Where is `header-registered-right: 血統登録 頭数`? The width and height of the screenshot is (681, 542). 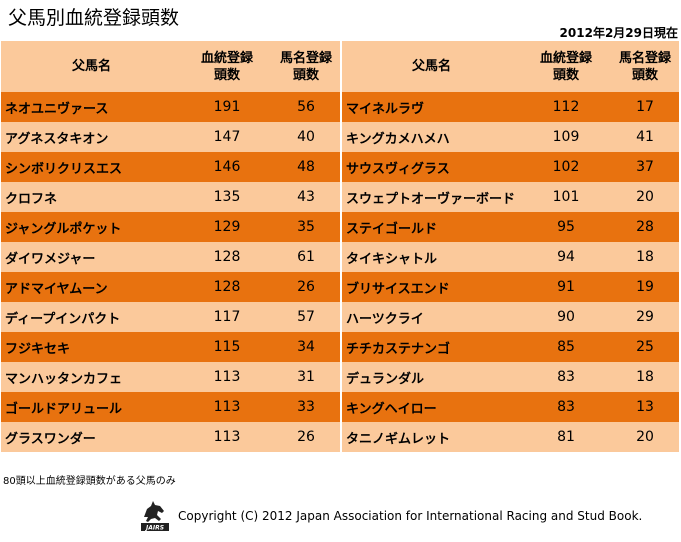 header-registered-right: 血統登録 頭数 is located at coordinates (566, 66).